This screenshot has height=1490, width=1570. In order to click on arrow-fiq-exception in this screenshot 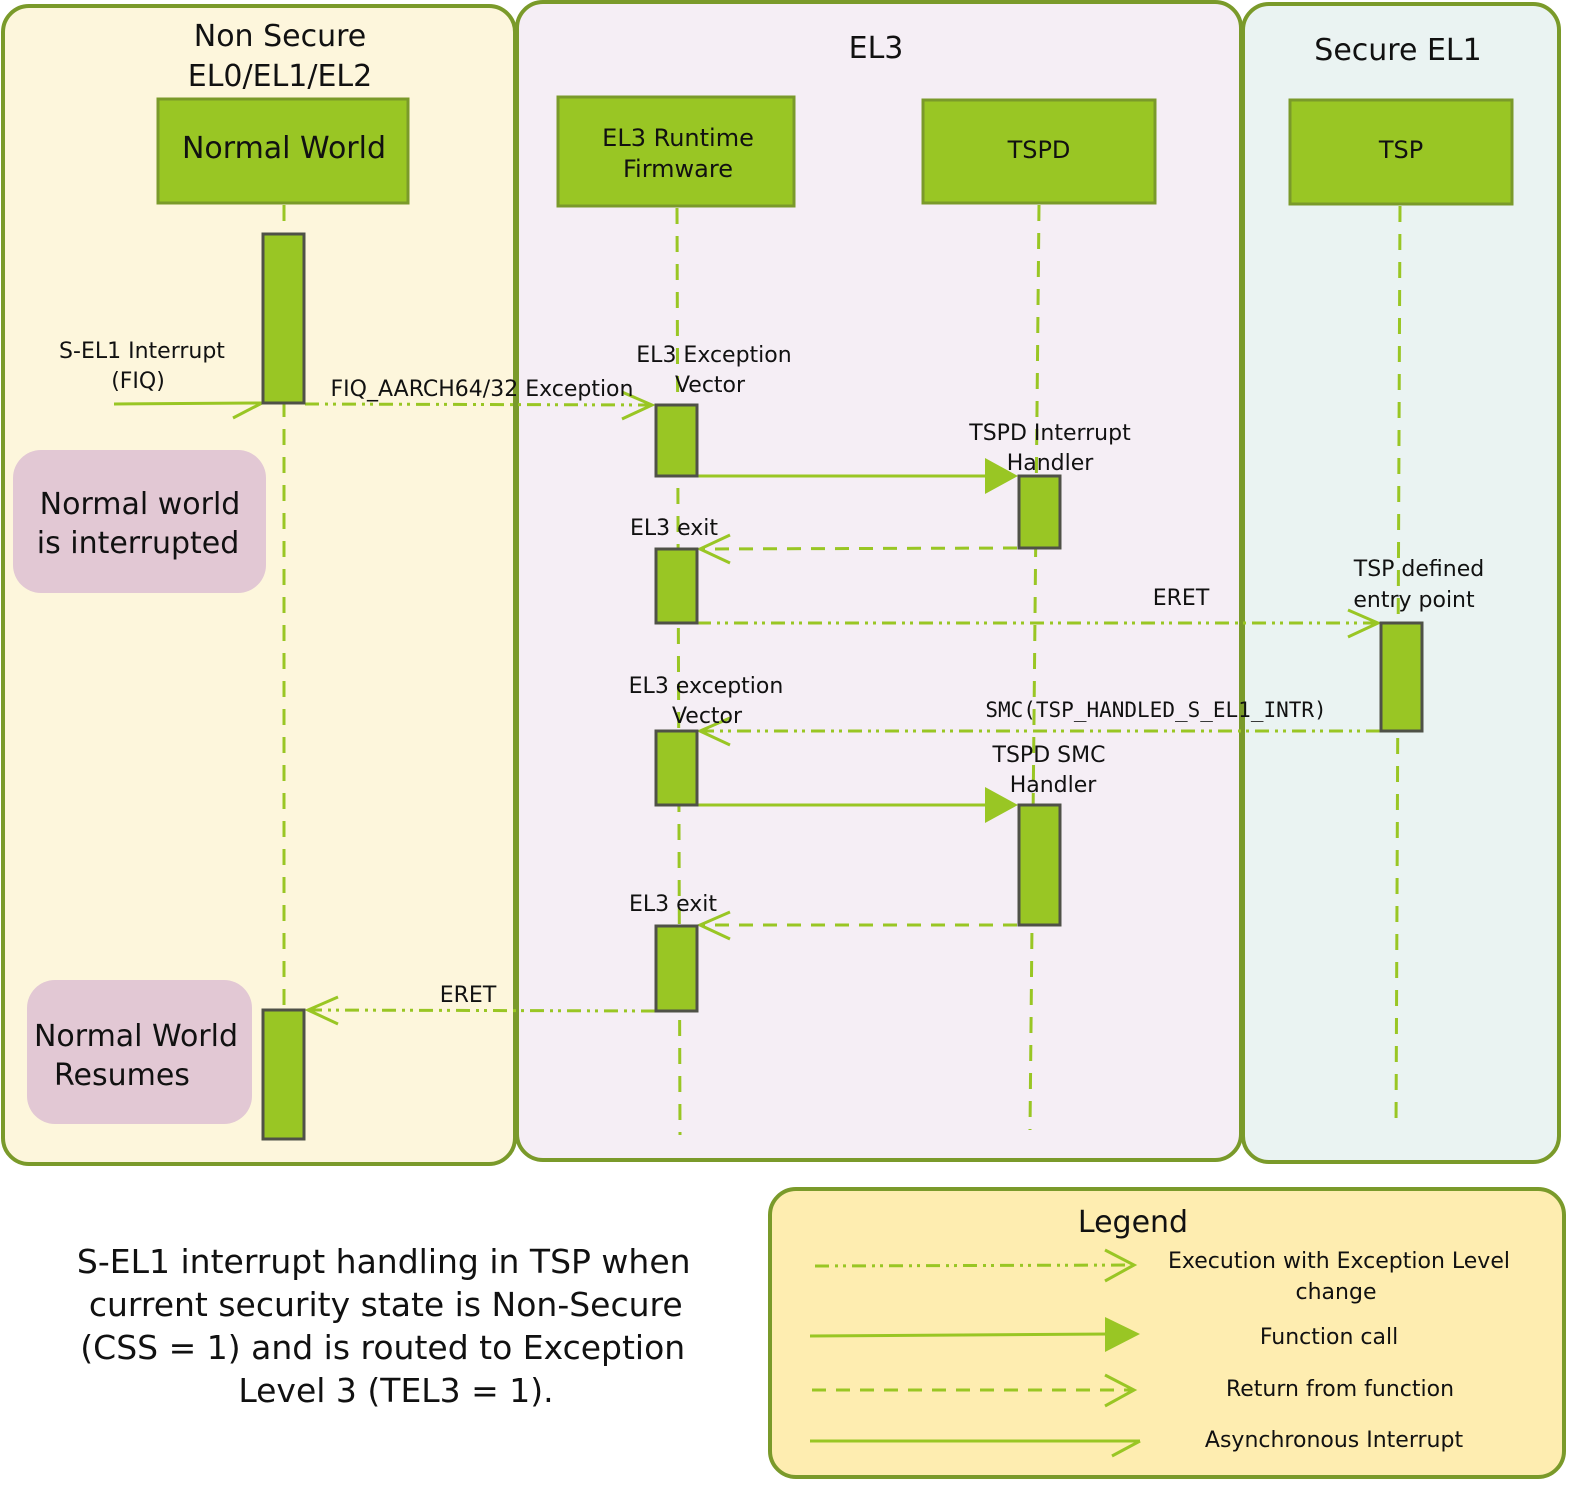, I will do `click(480, 405)`.